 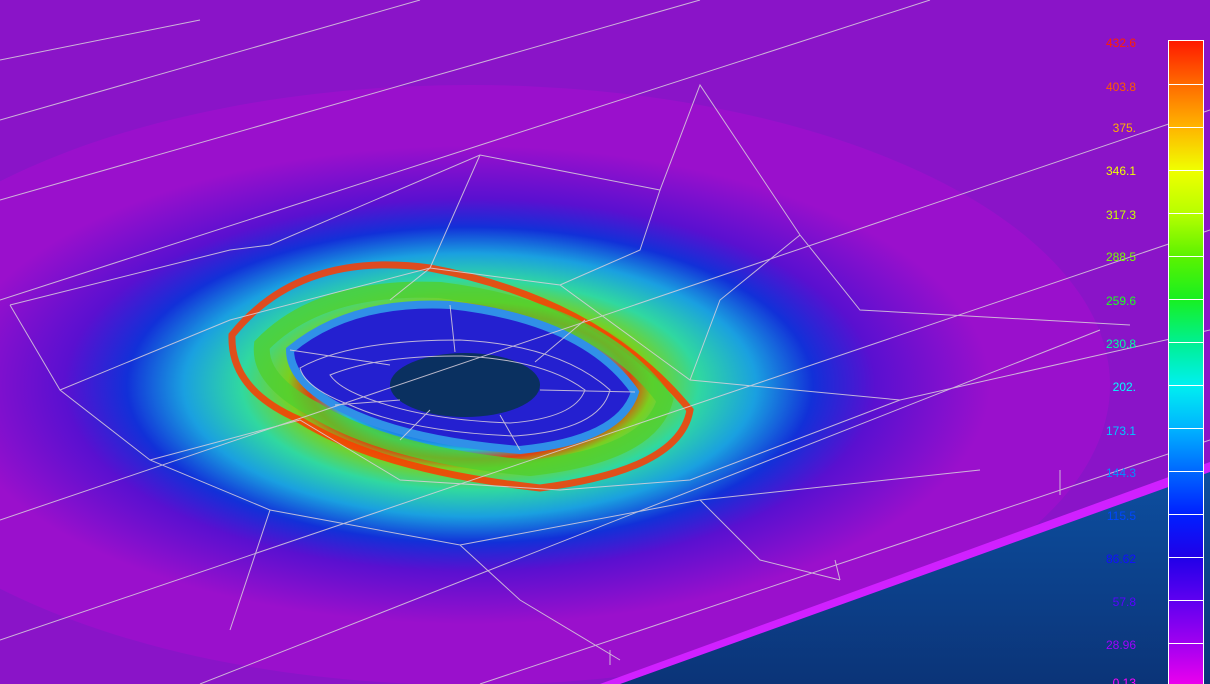 I want to click on legend-label-3: 346.1, so click(x=1120, y=171).